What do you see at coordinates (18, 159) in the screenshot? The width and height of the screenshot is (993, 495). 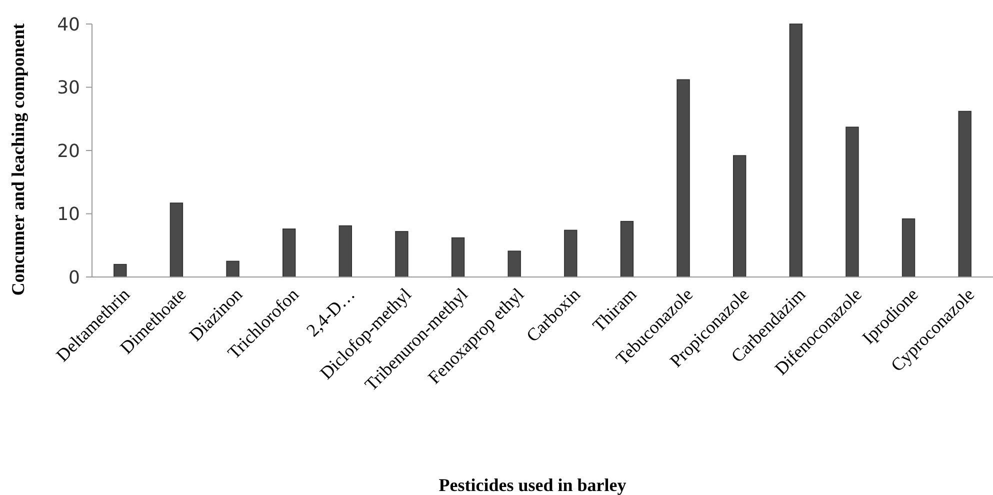 I see `y-axis-title: Concumer and leaching component` at bounding box center [18, 159].